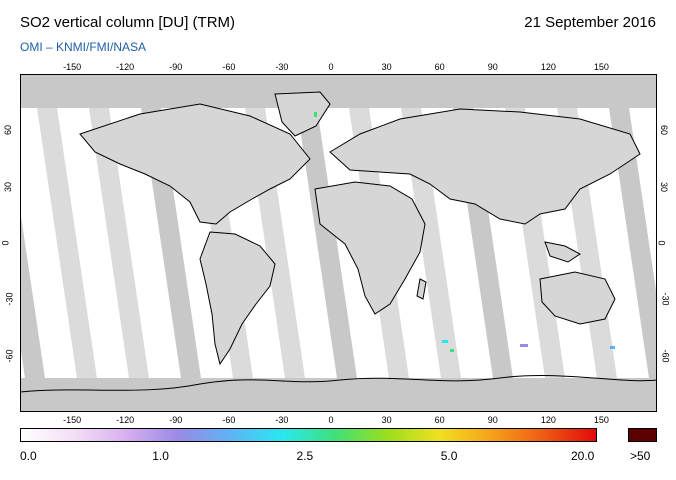 The height and width of the screenshot is (480, 676). I want to click on madagascar, so click(421, 289).